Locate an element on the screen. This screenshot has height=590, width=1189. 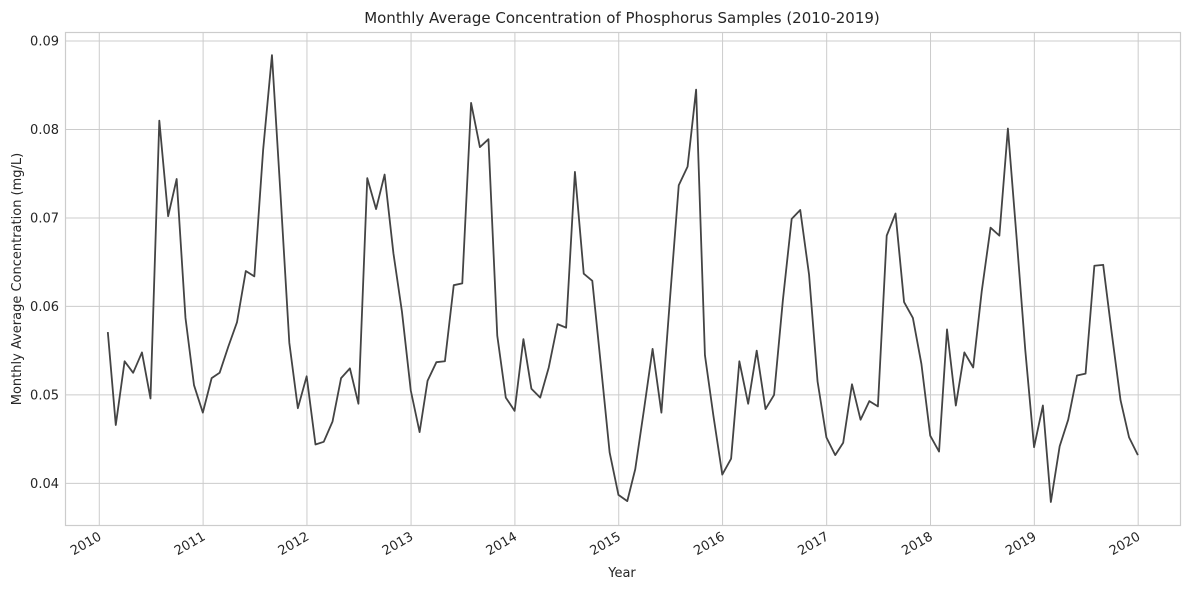
x-tick-label: 2011 is located at coordinates (190, 544).